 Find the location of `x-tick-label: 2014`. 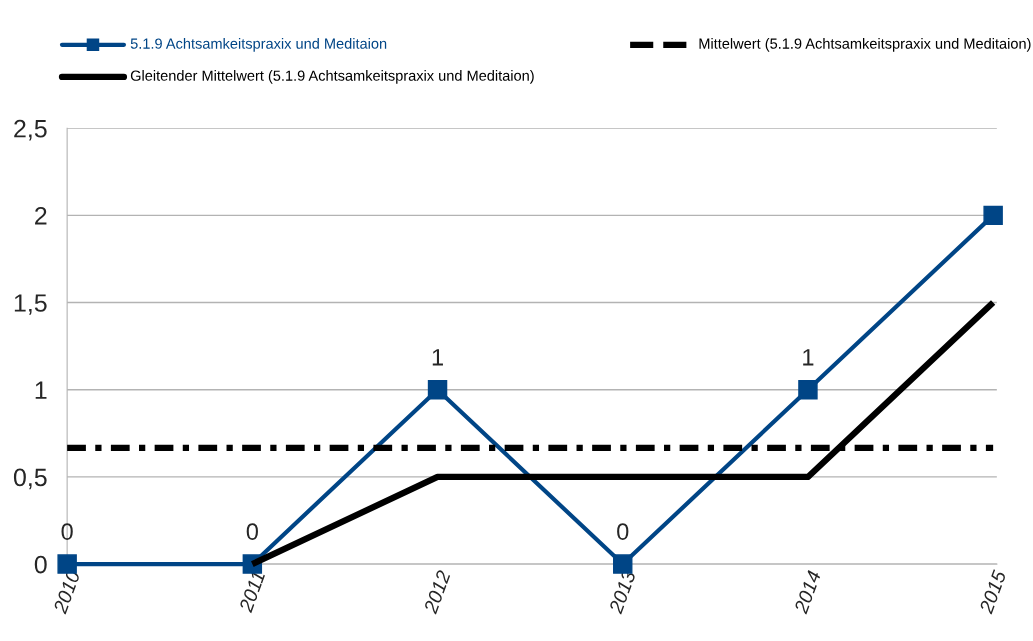

x-tick-label: 2014 is located at coordinates (807, 592).